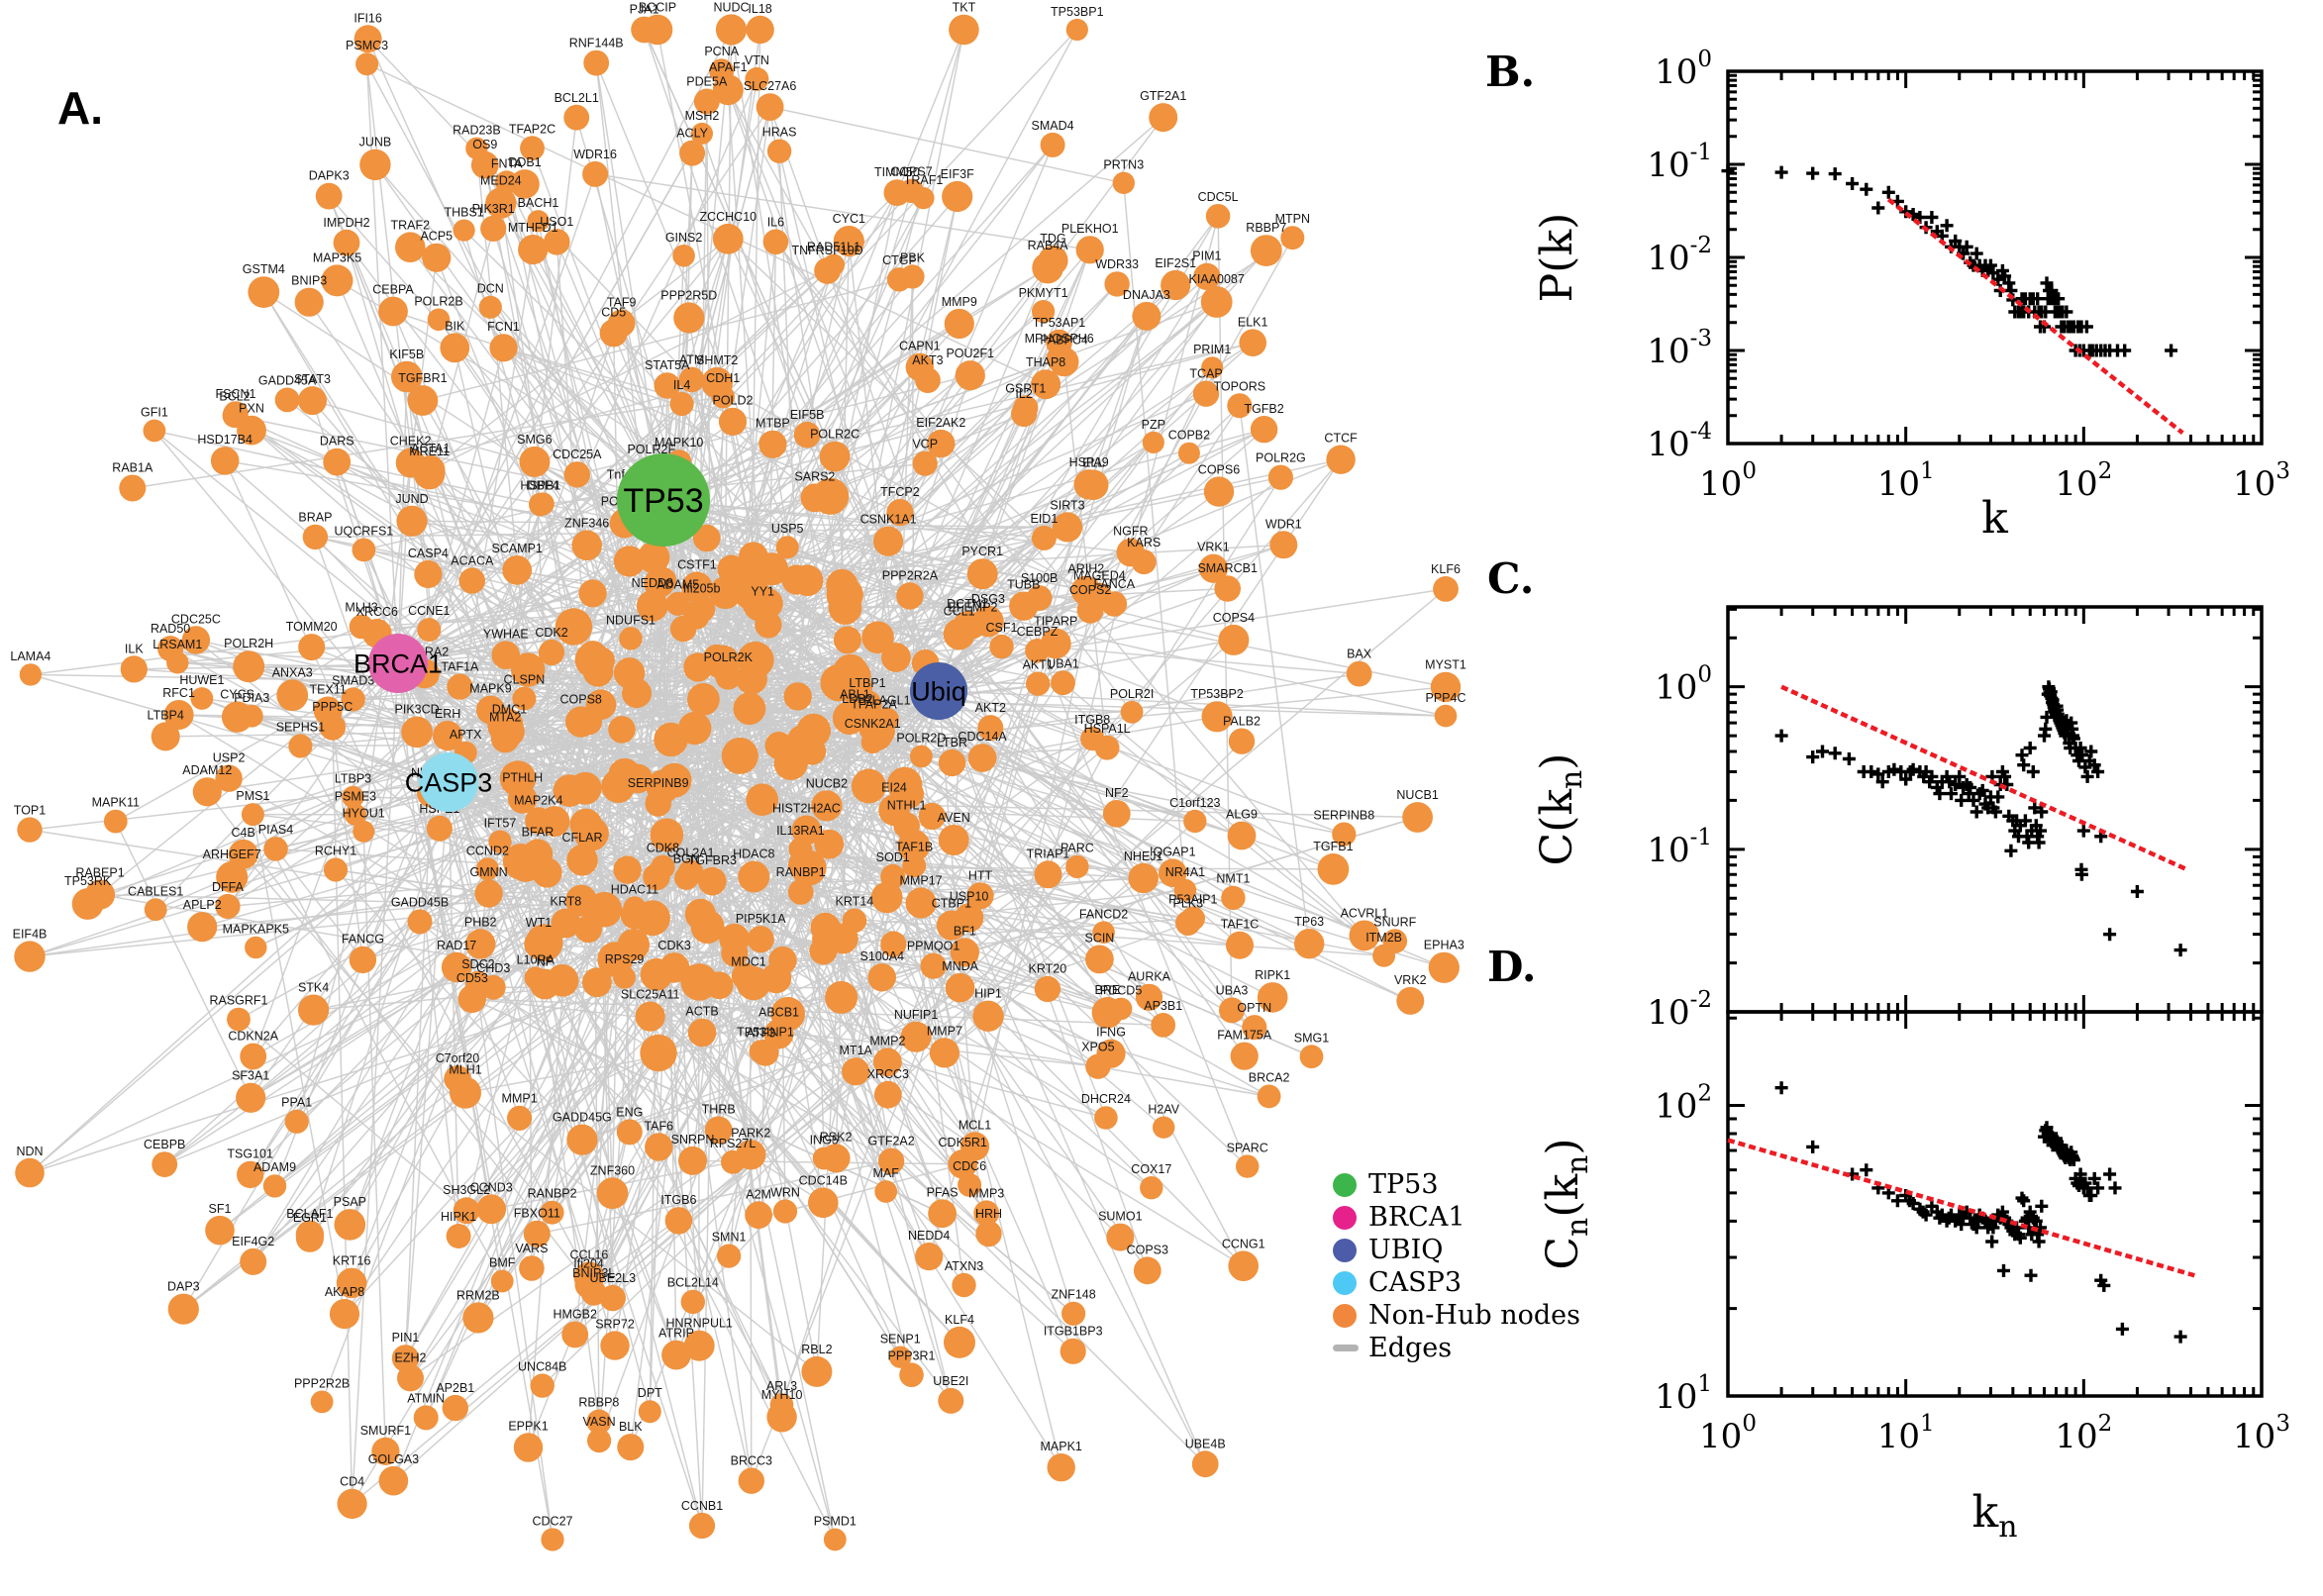 The width and height of the screenshot is (2323, 1596). I want to click on node-label: CCNE1, so click(429, 611).